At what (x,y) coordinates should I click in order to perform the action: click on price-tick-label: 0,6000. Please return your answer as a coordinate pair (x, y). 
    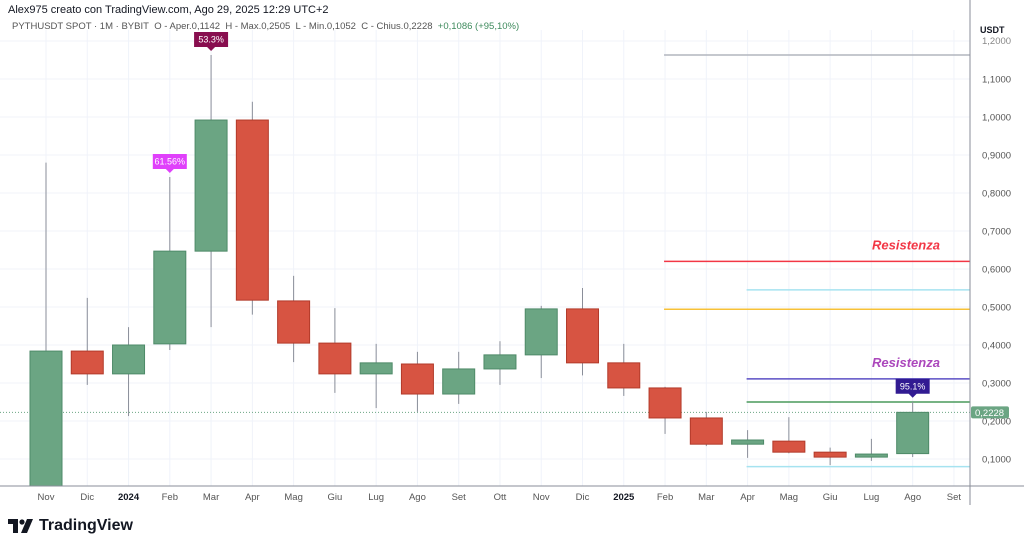
    Looking at the image, I should click on (996, 270).